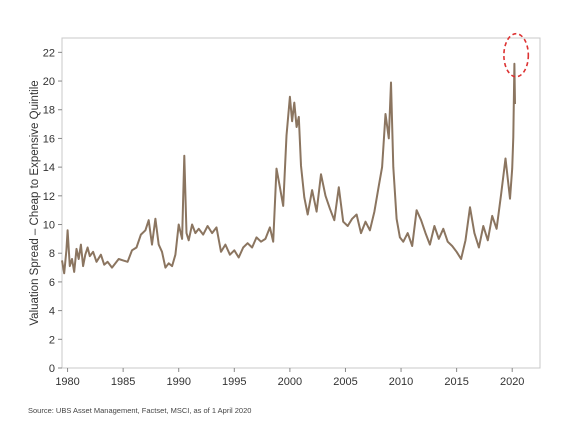  What do you see at coordinates (234, 382) in the screenshot?
I see `x-tick-label: 1995` at bounding box center [234, 382].